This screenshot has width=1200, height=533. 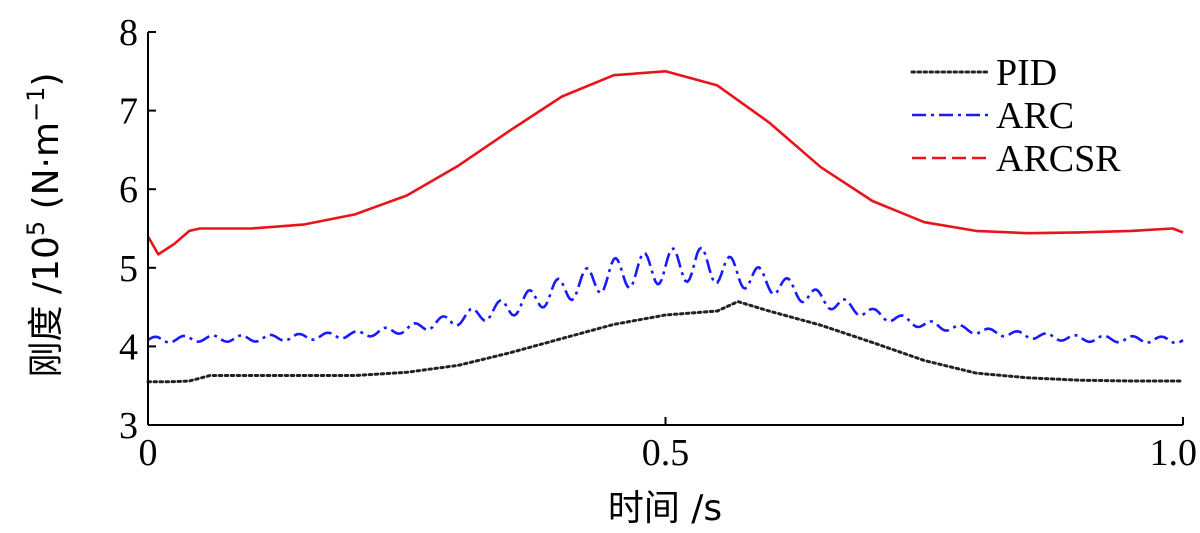 What do you see at coordinates (128, 426) in the screenshot?
I see `y-tick-label: 3` at bounding box center [128, 426].